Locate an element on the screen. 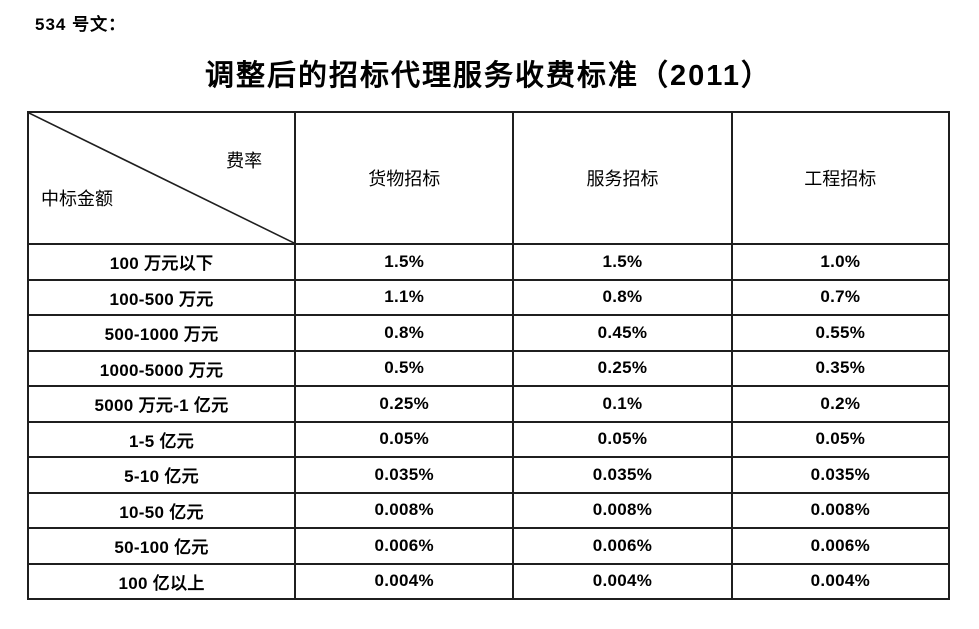  fee-value-cell: 0.35% is located at coordinates (840, 368).